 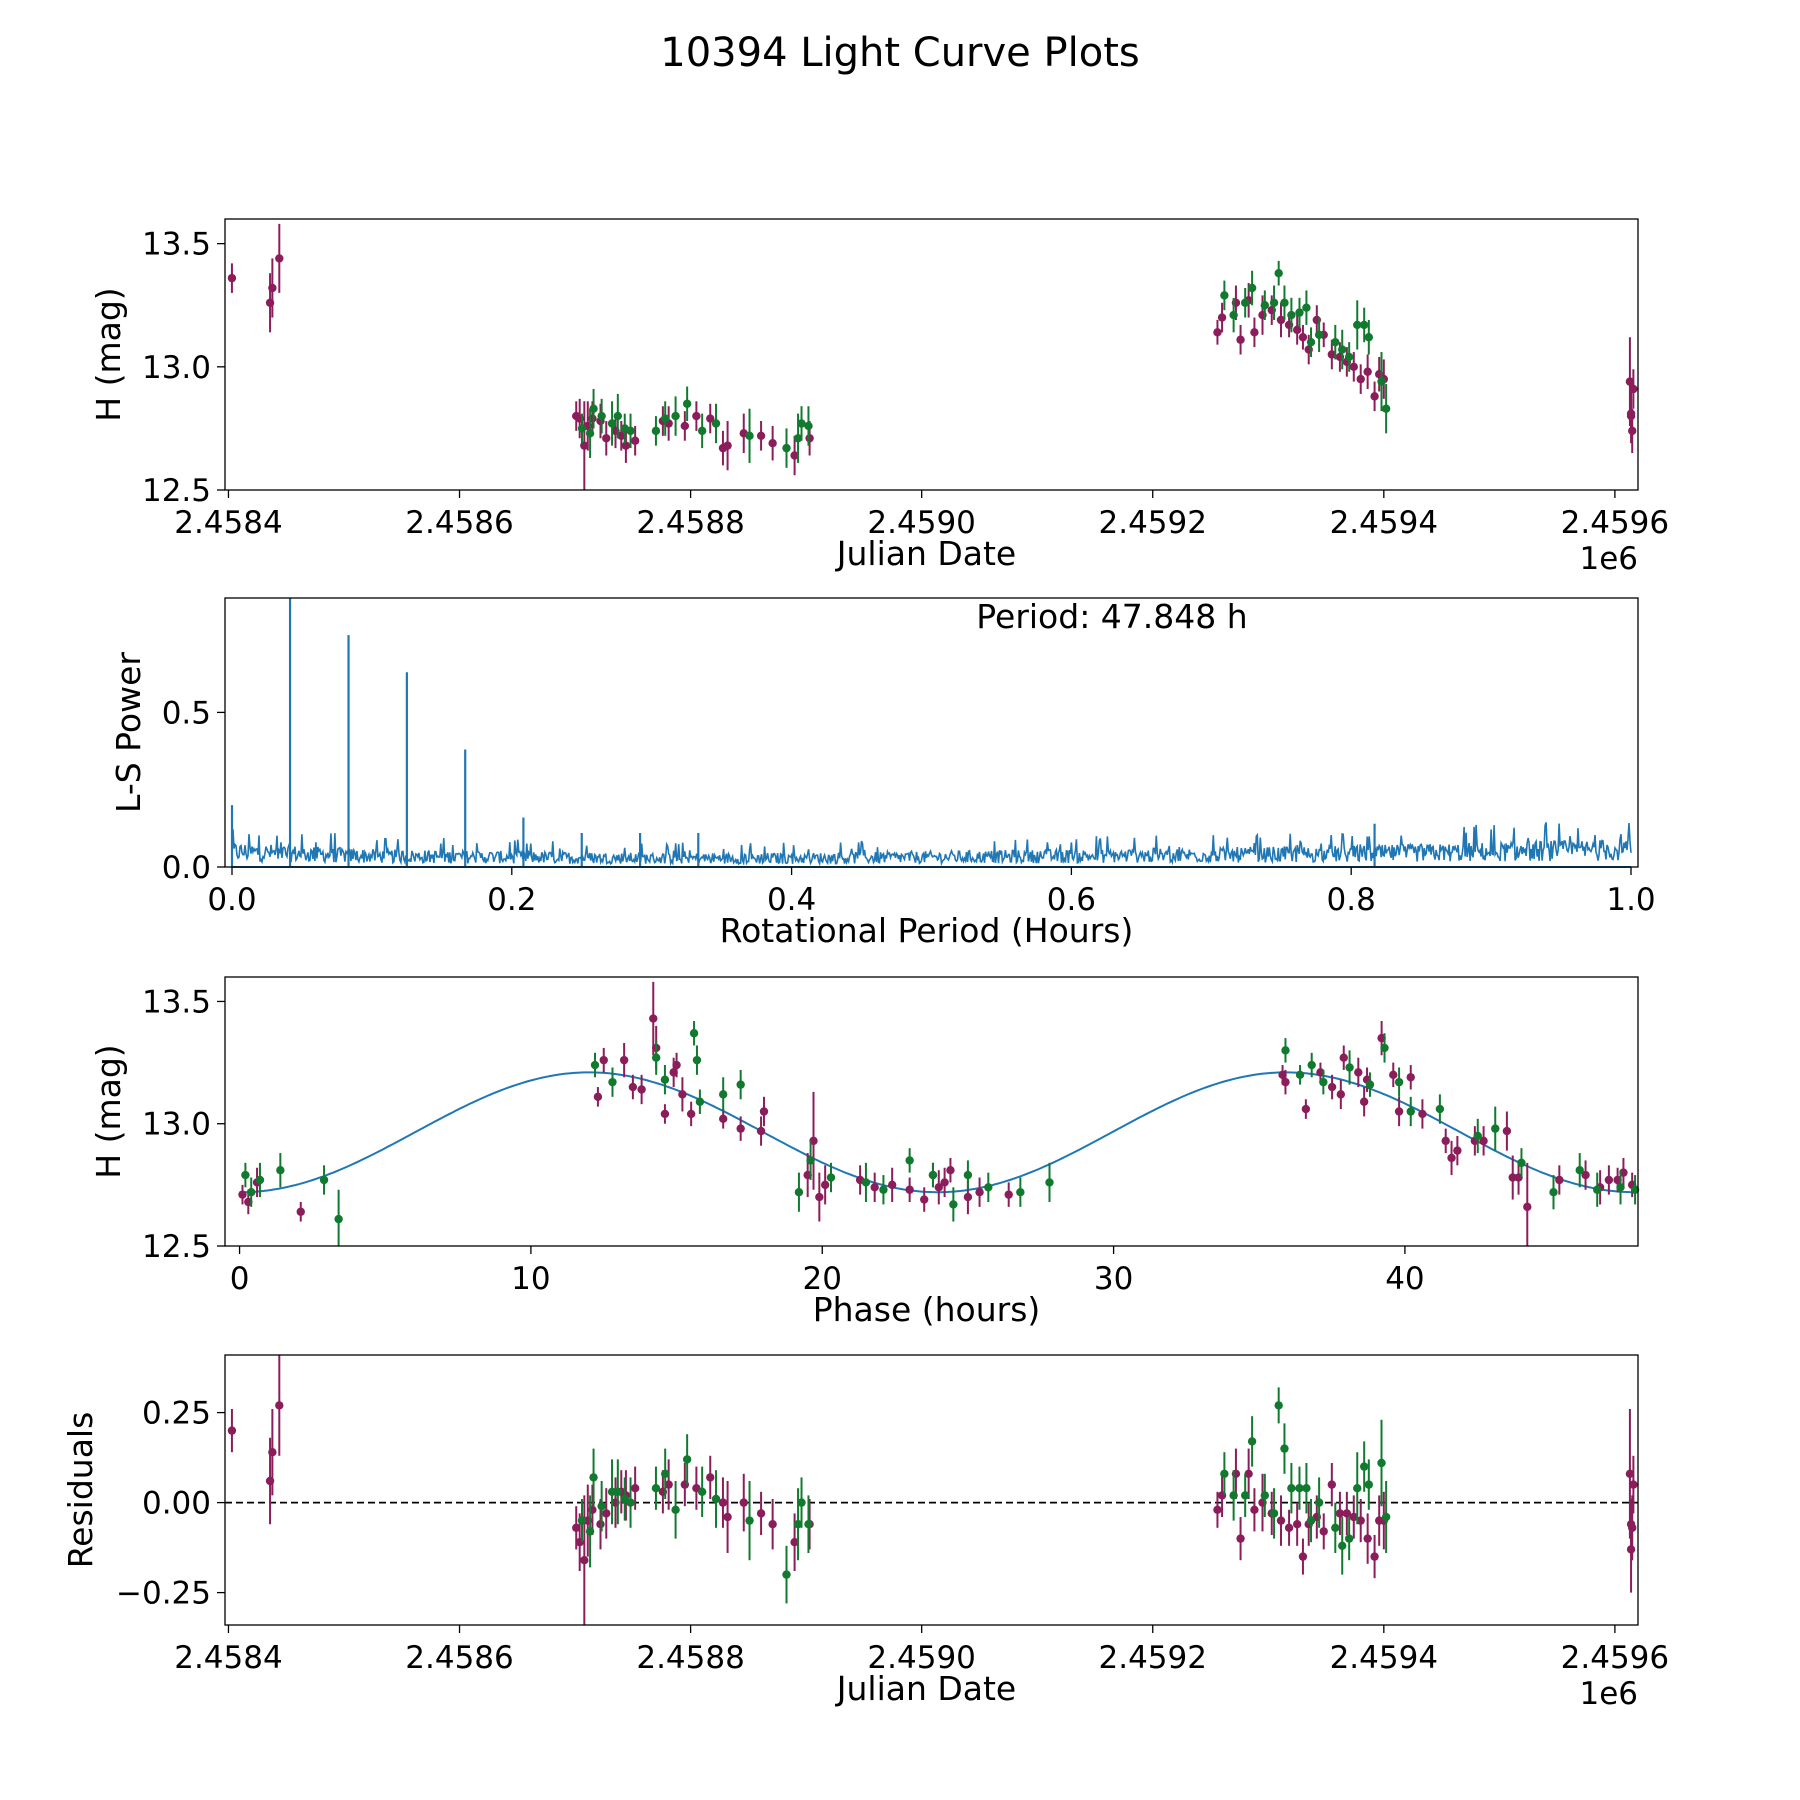 What do you see at coordinates (1113, 1279) in the screenshot?
I see `x-tick-label: 30` at bounding box center [1113, 1279].